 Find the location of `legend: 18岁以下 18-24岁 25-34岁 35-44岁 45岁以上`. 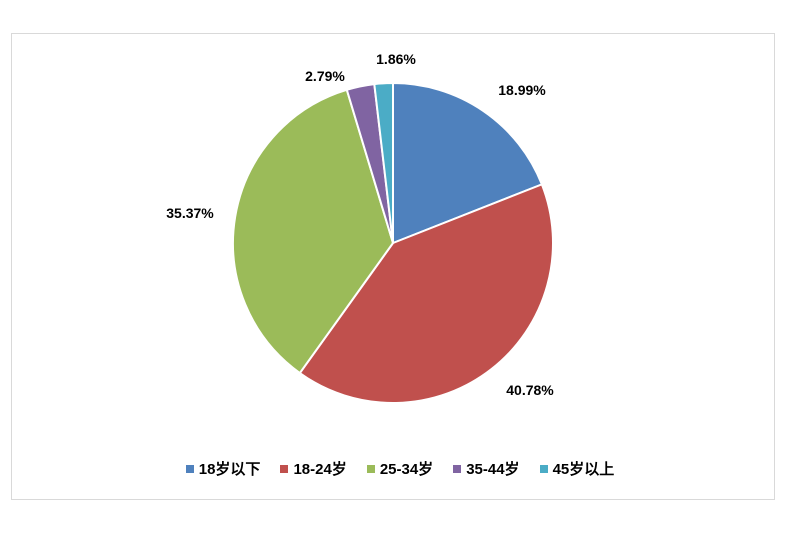

legend: 18岁以下 18-24岁 25-34岁 35-44岁 45岁以上 is located at coordinates (400, 468).